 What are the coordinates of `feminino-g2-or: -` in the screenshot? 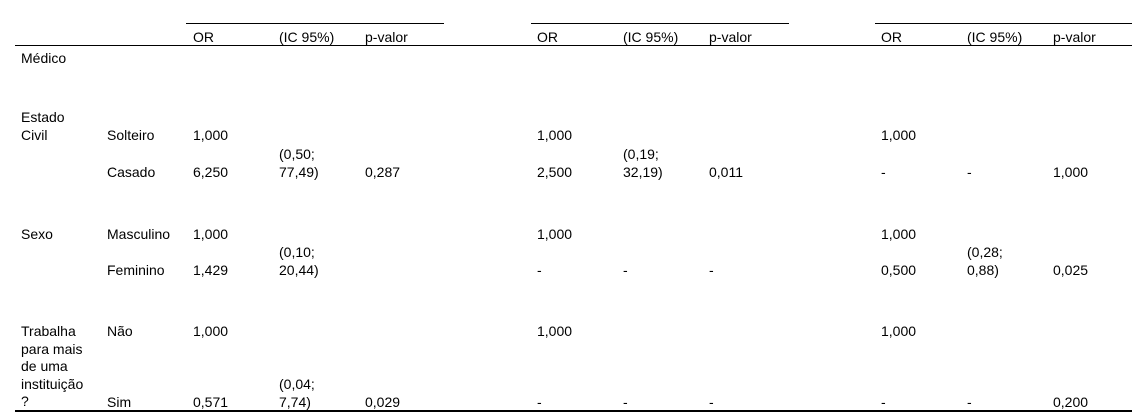 It's located at (539, 270).